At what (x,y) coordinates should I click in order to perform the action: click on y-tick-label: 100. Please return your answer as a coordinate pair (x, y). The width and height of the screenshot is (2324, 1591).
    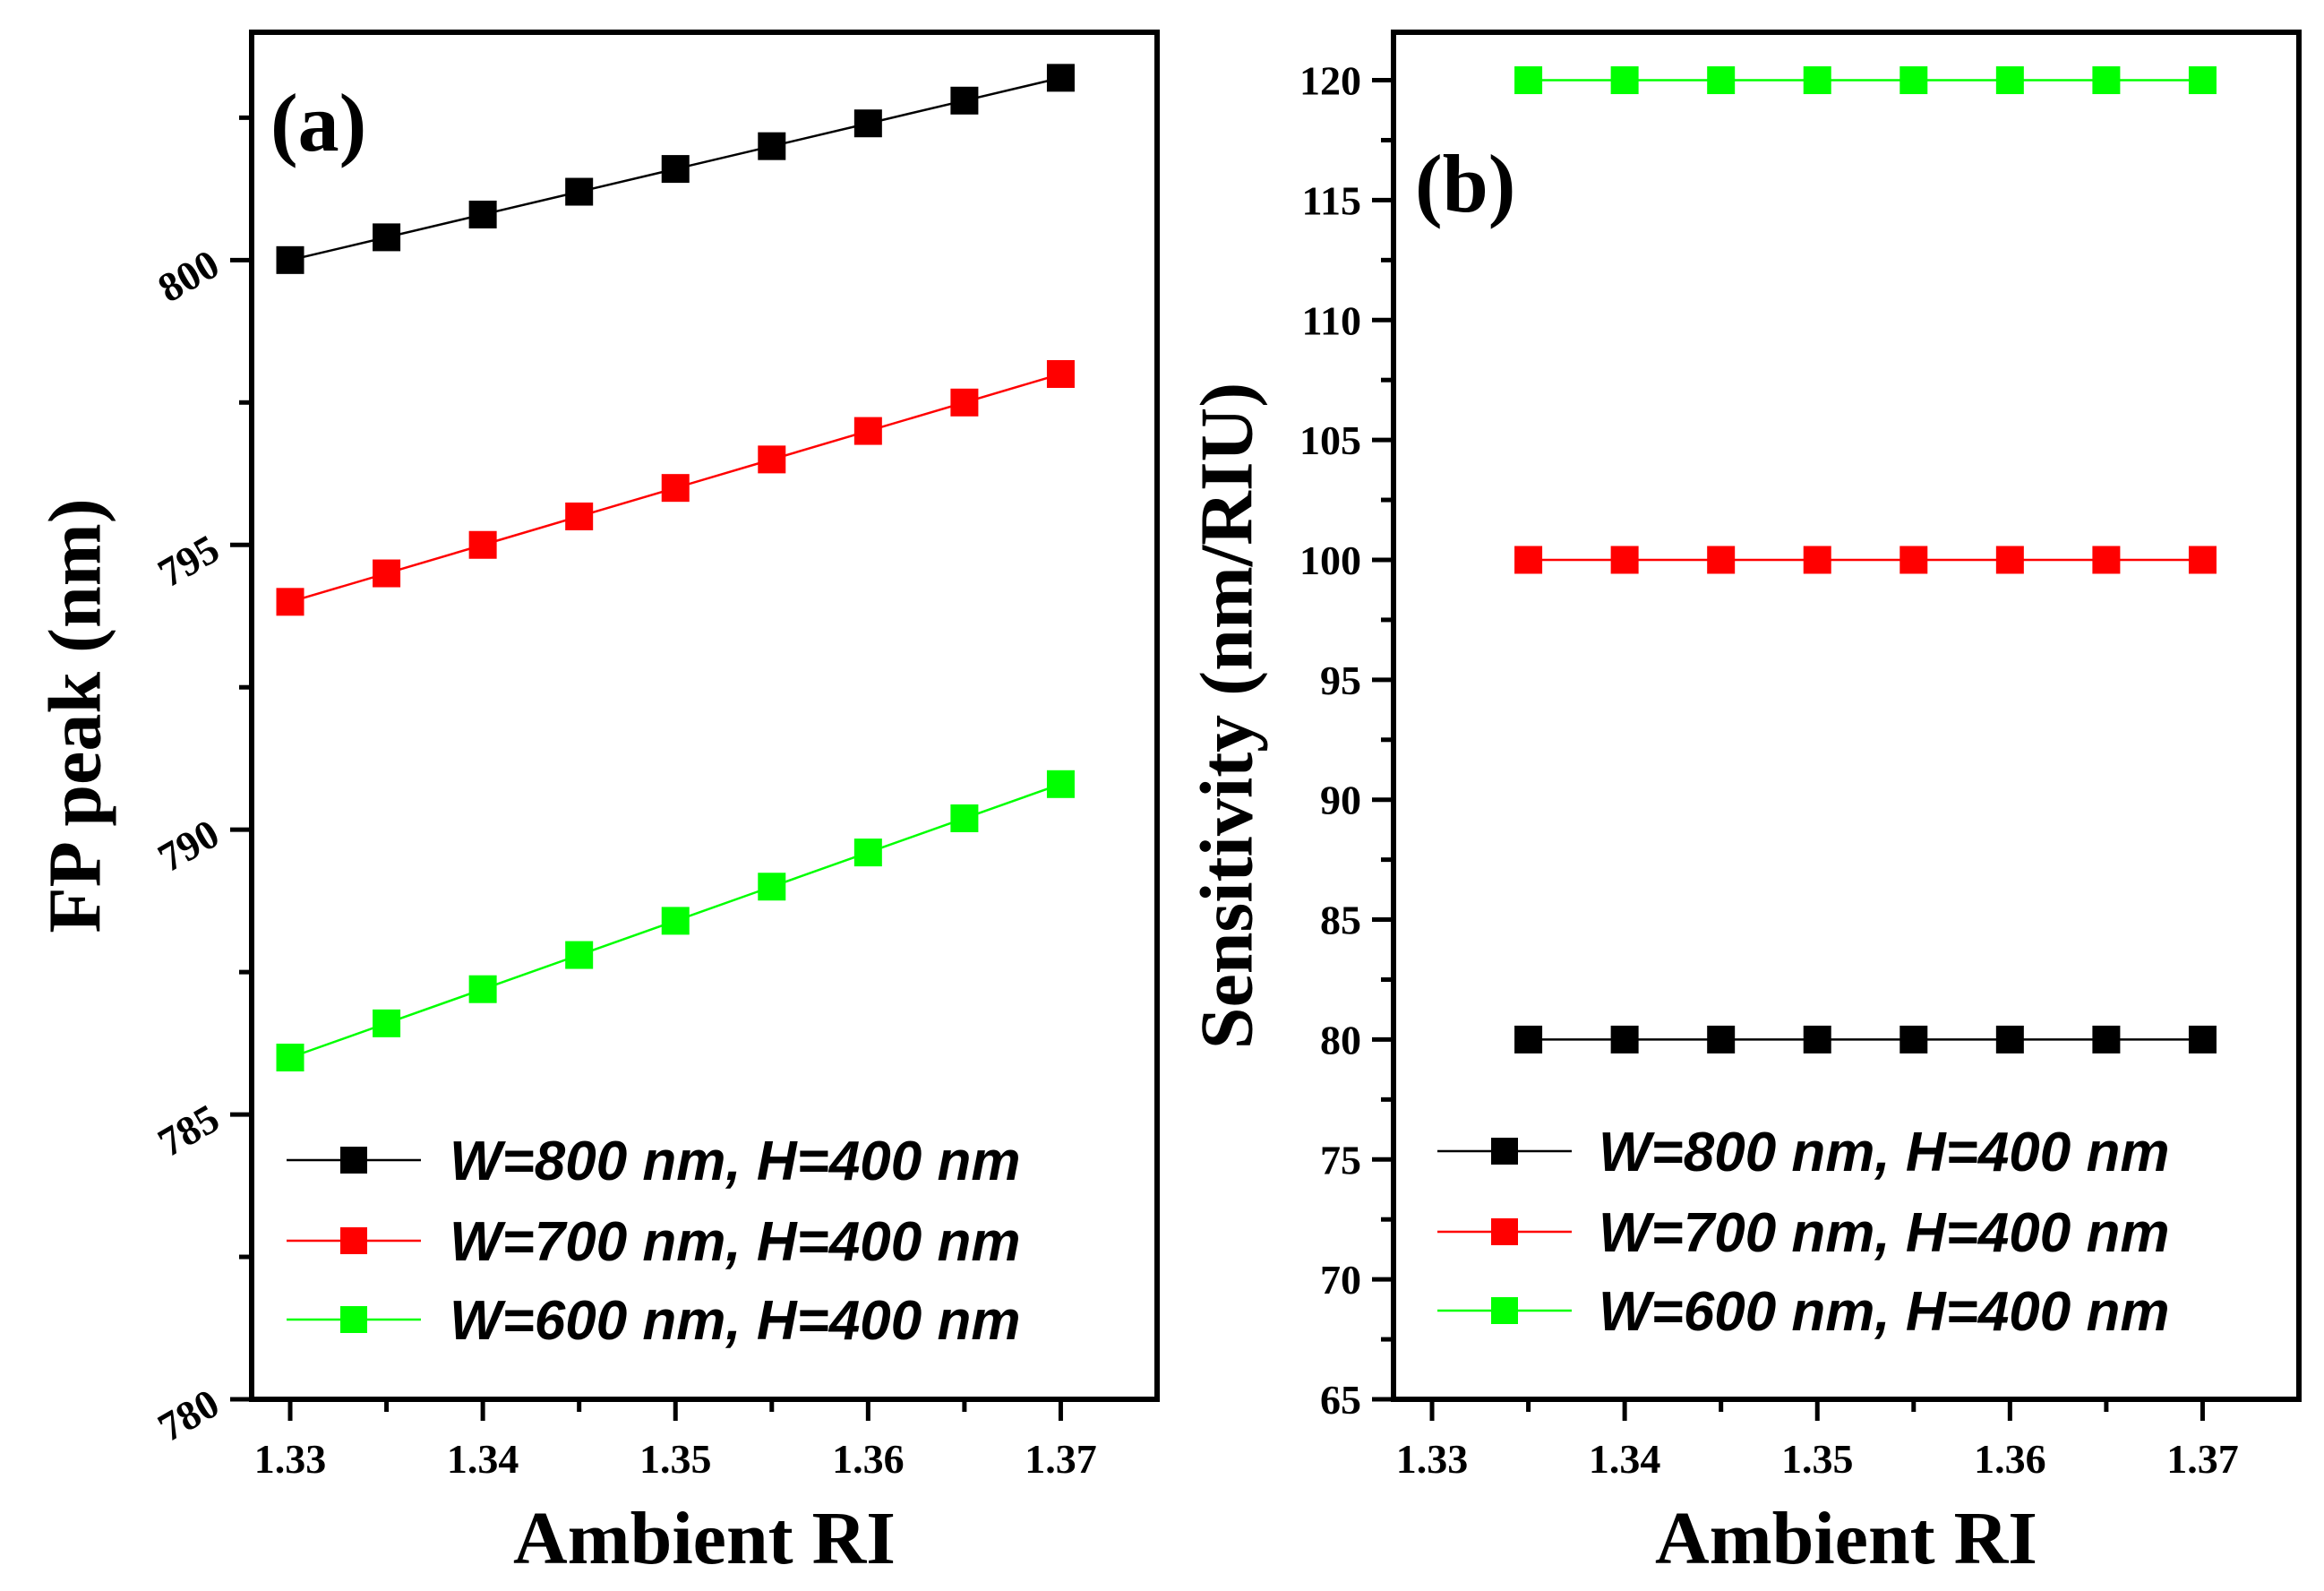
    Looking at the image, I should click on (1330, 560).